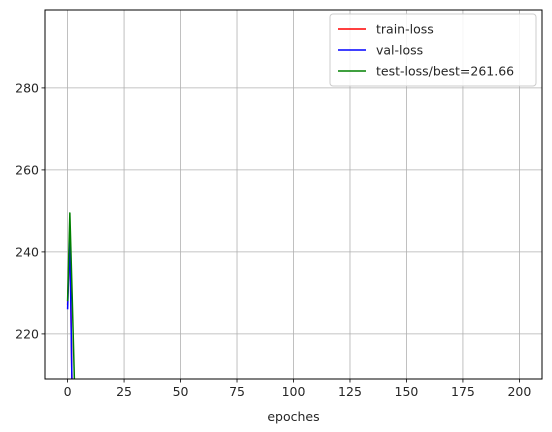 The width and height of the screenshot is (552, 432). I want to click on x-tick-label: 50, so click(181, 391).